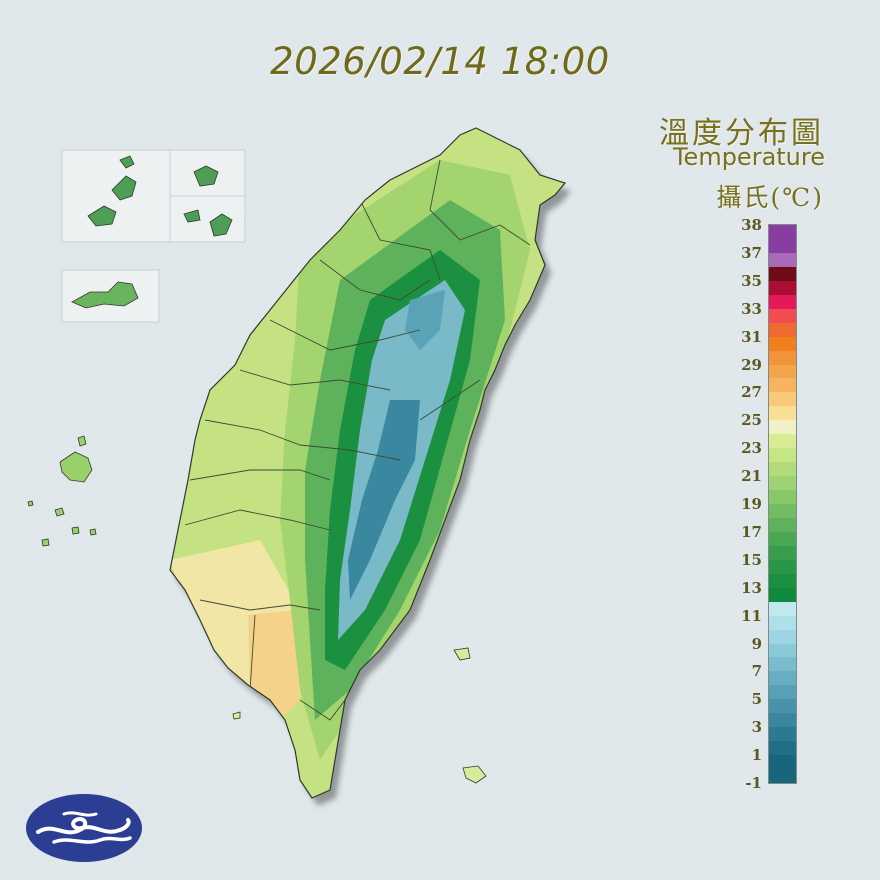  What do you see at coordinates (153, 196) in the screenshot?
I see `matsu-inset` at bounding box center [153, 196].